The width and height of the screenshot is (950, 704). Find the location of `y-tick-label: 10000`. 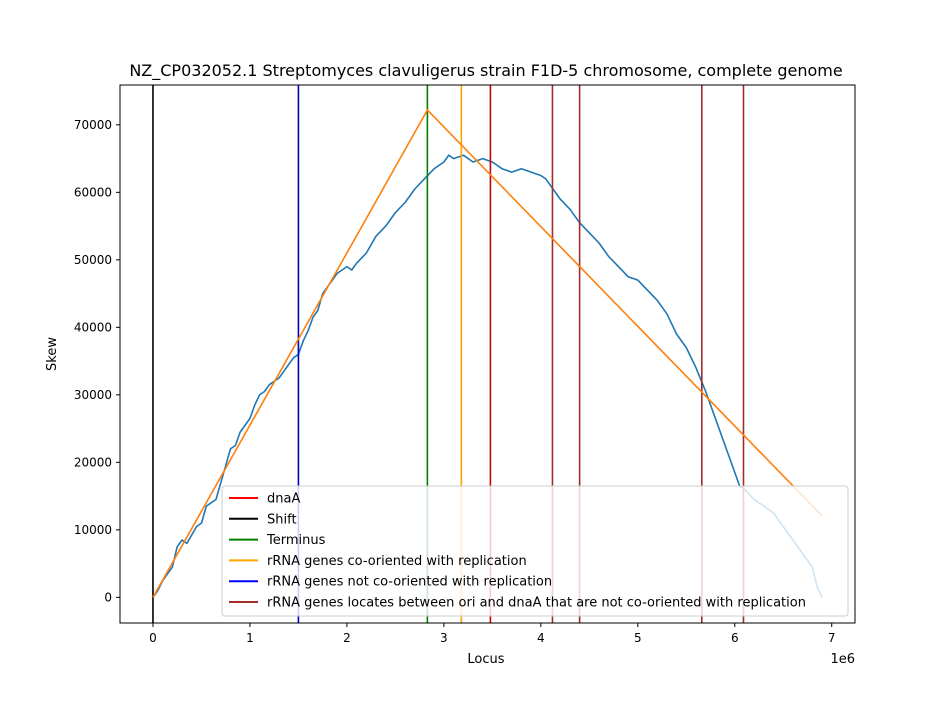

y-tick-label: 10000 is located at coordinates (93, 530).